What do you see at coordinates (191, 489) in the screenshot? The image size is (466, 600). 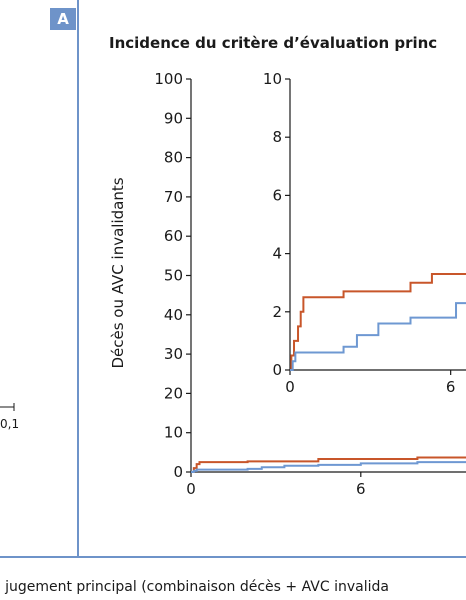 I see `main-x-tick-label: 0` at bounding box center [191, 489].